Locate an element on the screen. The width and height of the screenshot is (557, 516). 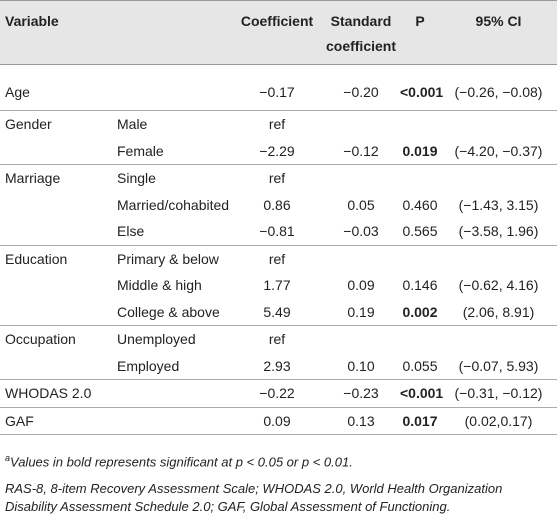
table-cell: (−0.07, 5.93) is located at coordinates (498, 366).